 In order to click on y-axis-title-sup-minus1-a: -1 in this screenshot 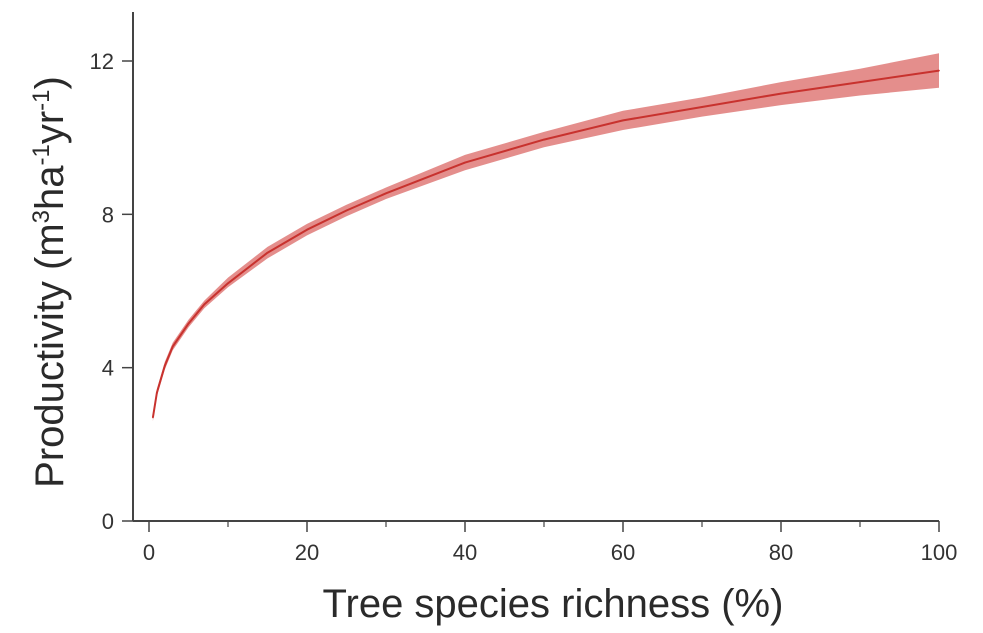, I will do `click(41, 154)`.